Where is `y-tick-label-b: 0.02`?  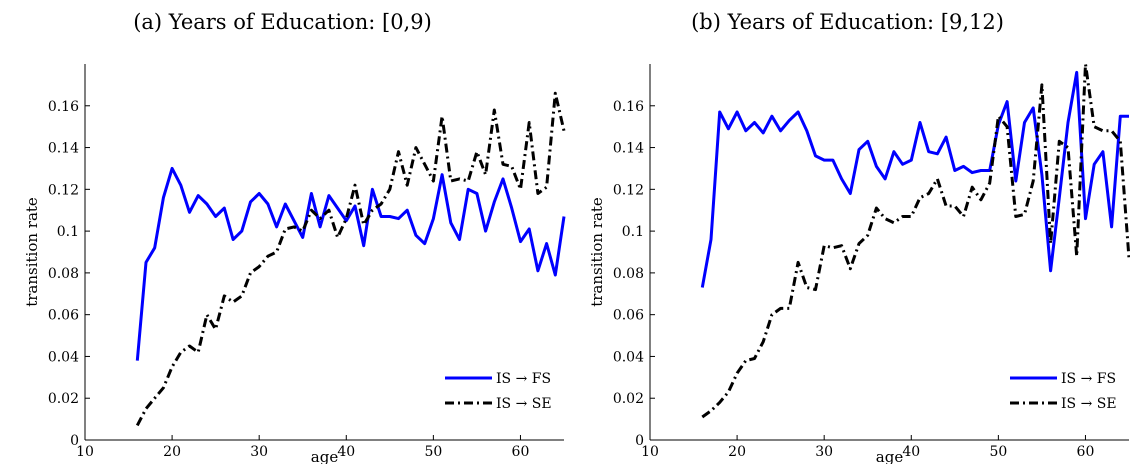
y-tick-label-b: 0.02 is located at coordinates (628, 399).